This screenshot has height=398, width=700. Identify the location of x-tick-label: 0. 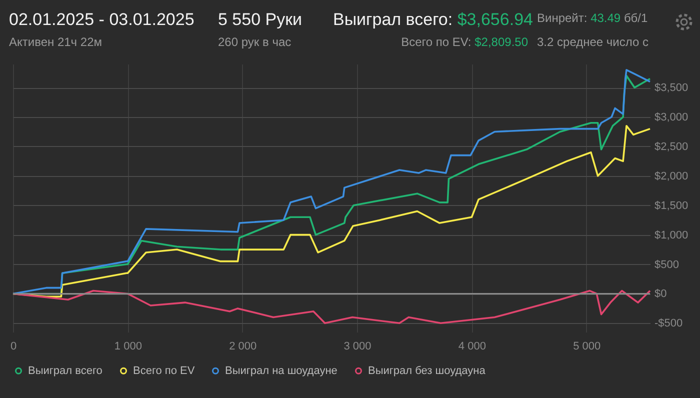
(13, 346).